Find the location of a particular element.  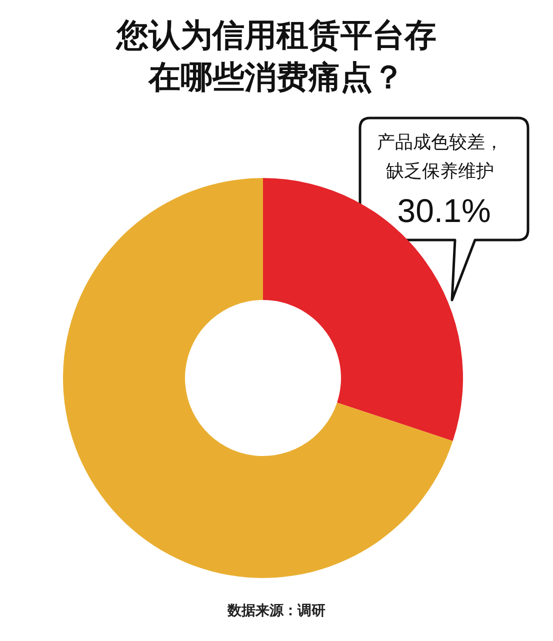

data-label: 30.1% is located at coordinates (444, 210).